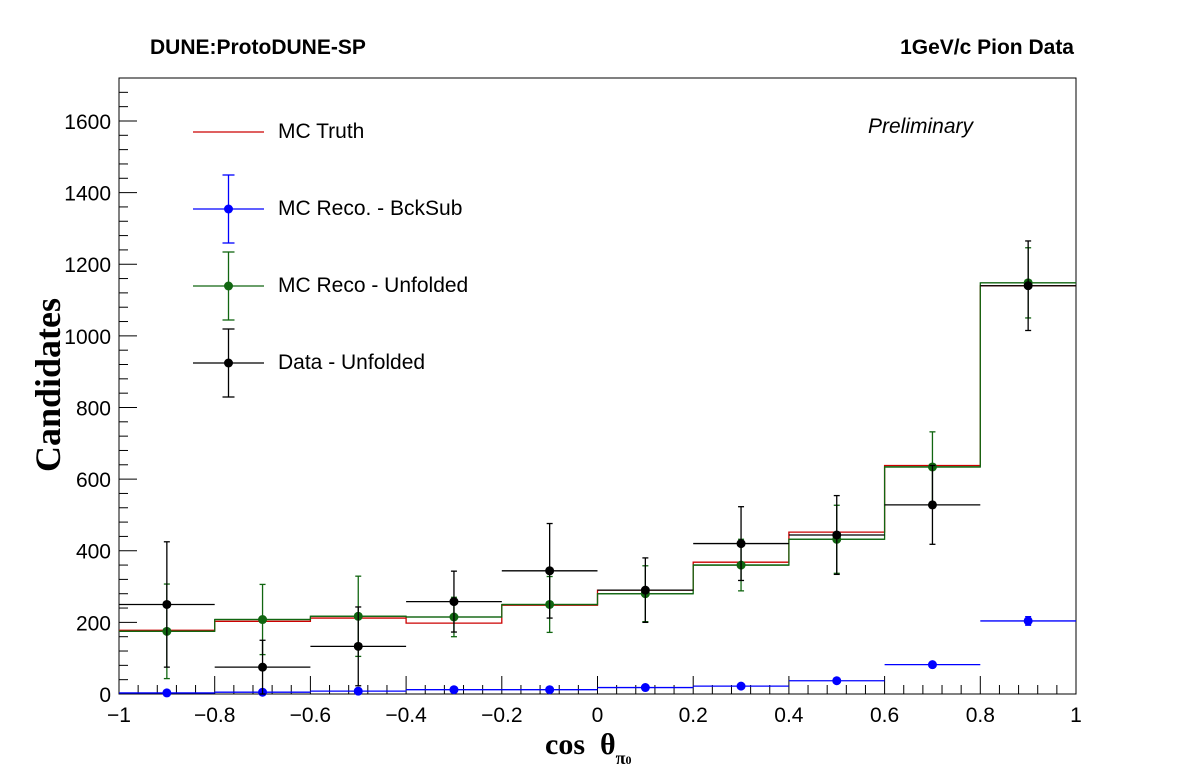  I want to click on x-tick-label: 0.4, so click(789, 715).